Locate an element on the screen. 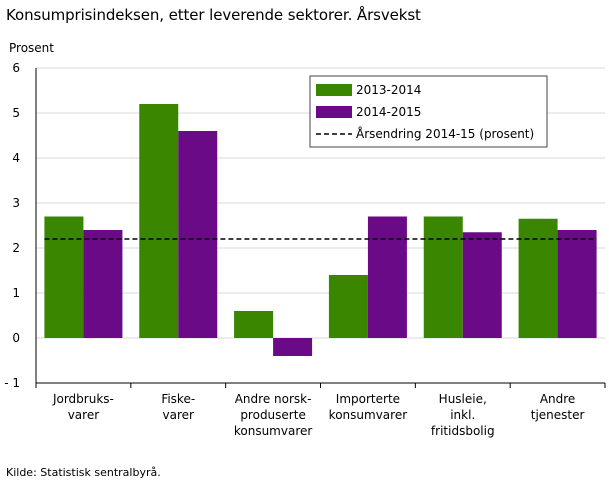  x-tick-label: Husleie, is located at coordinates (463, 399).